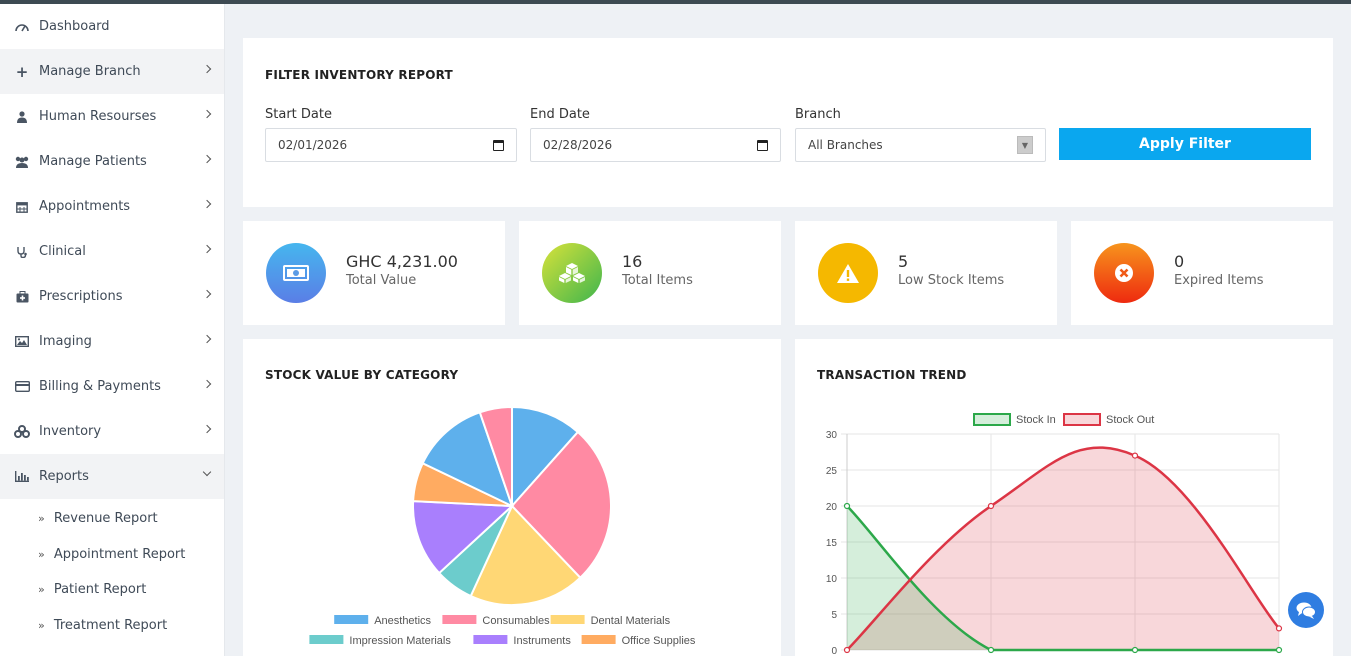 This screenshot has width=1351, height=656. What do you see at coordinates (81, 296) in the screenshot?
I see `sidebar-item-label: Prescriptions` at bounding box center [81, 296].